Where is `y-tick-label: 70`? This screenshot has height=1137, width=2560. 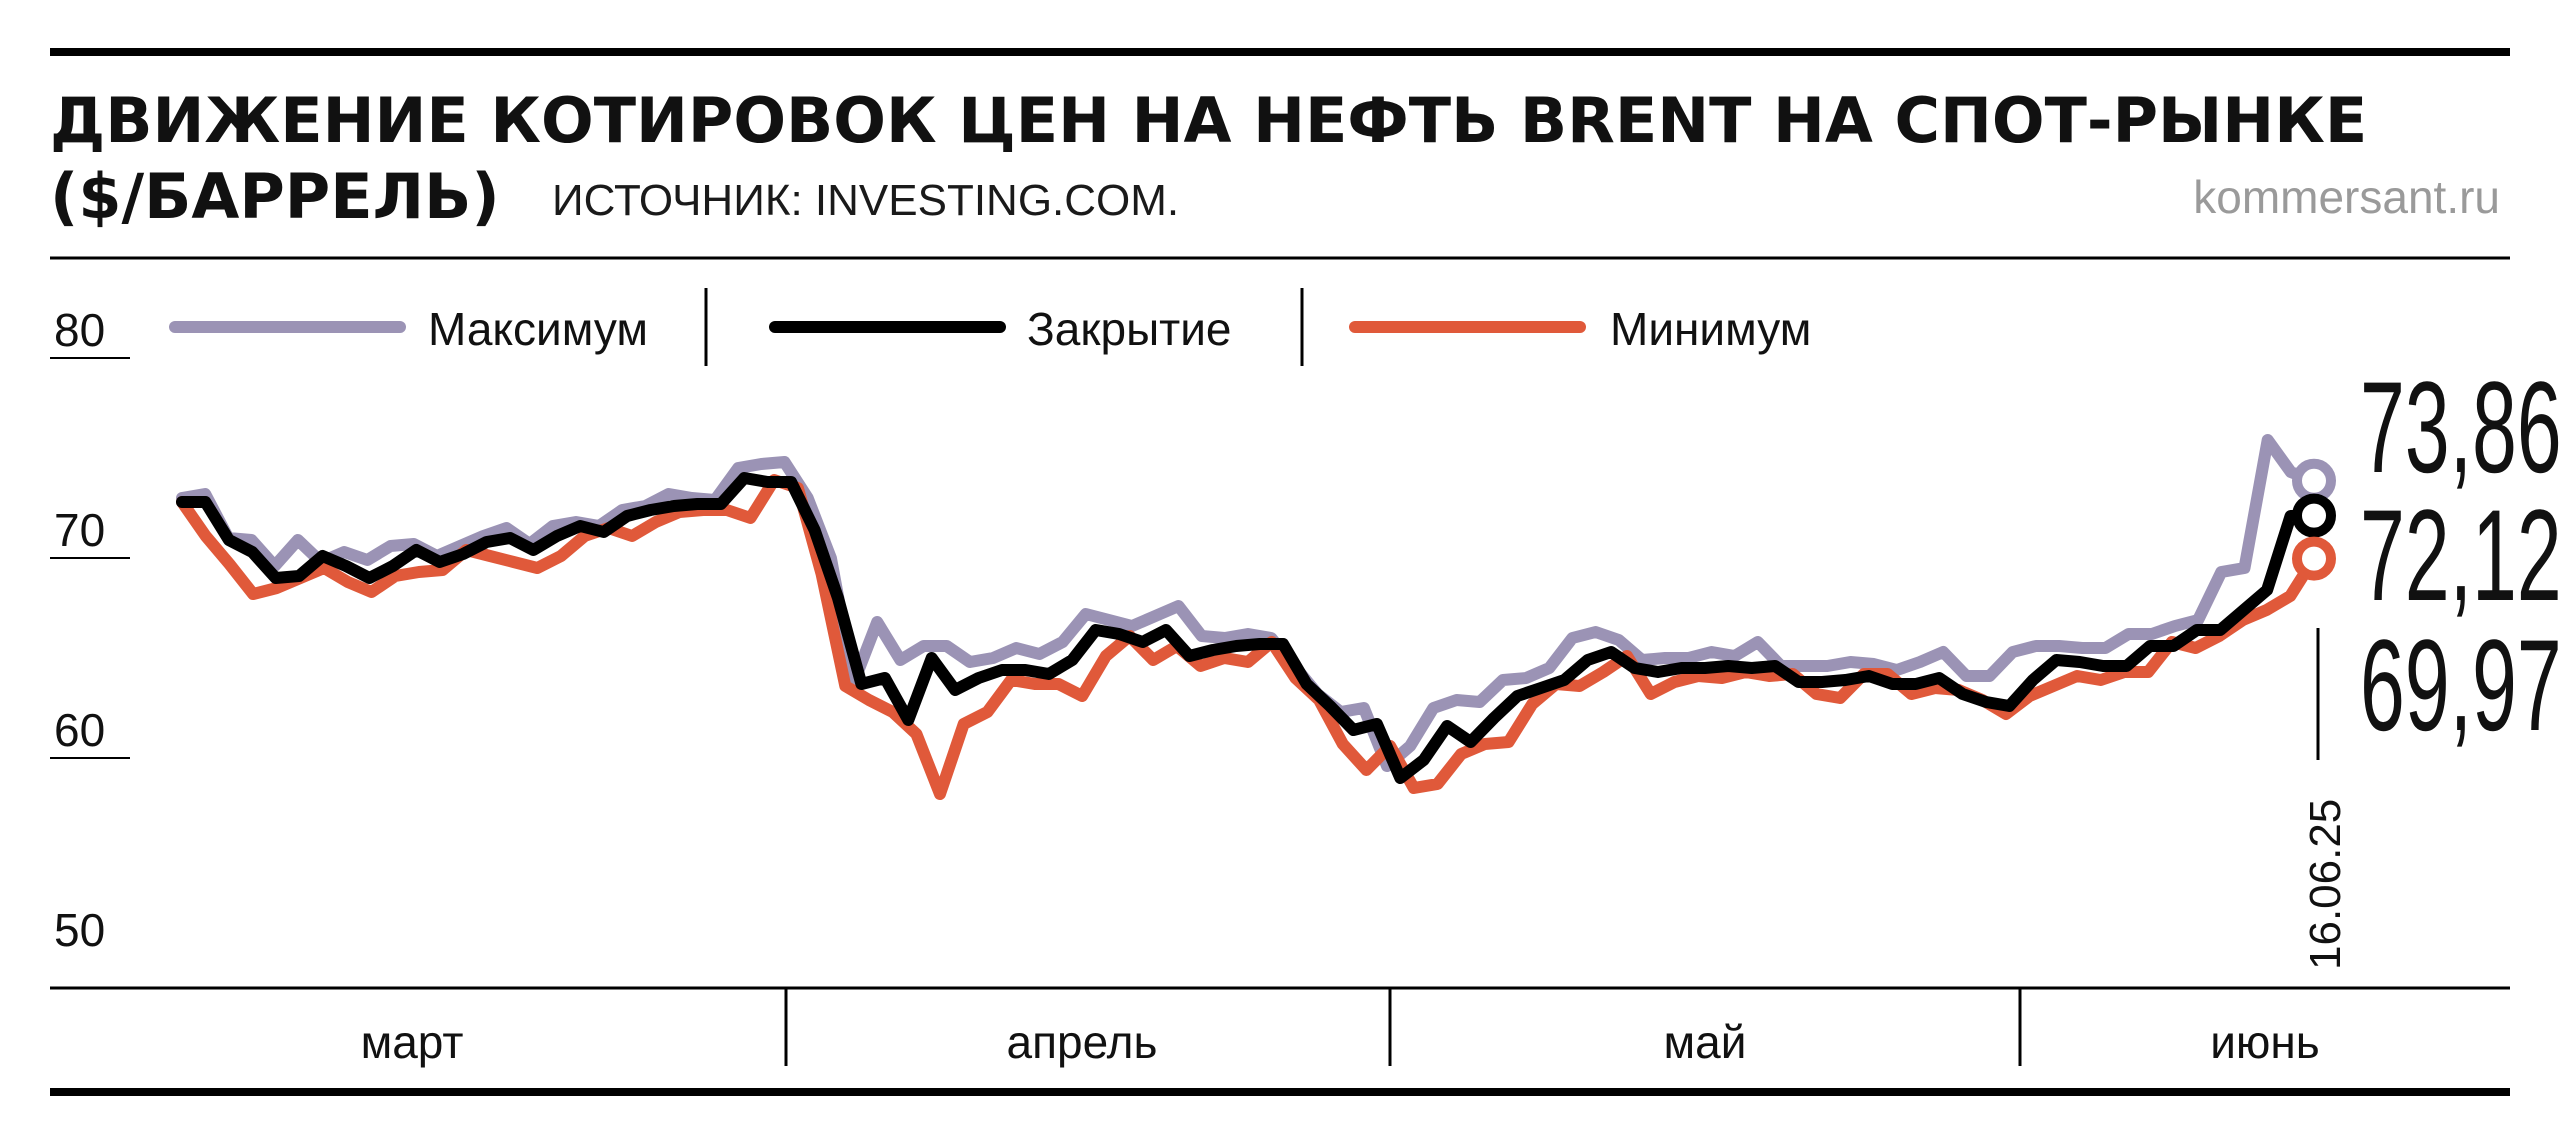
y-tick-label: 70 is located at coordinates (79, 530).